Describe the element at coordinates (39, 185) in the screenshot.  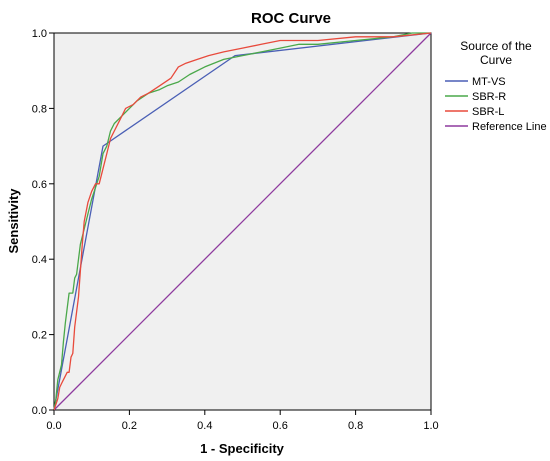
I see `y-tick-label: 0.6` at that location.